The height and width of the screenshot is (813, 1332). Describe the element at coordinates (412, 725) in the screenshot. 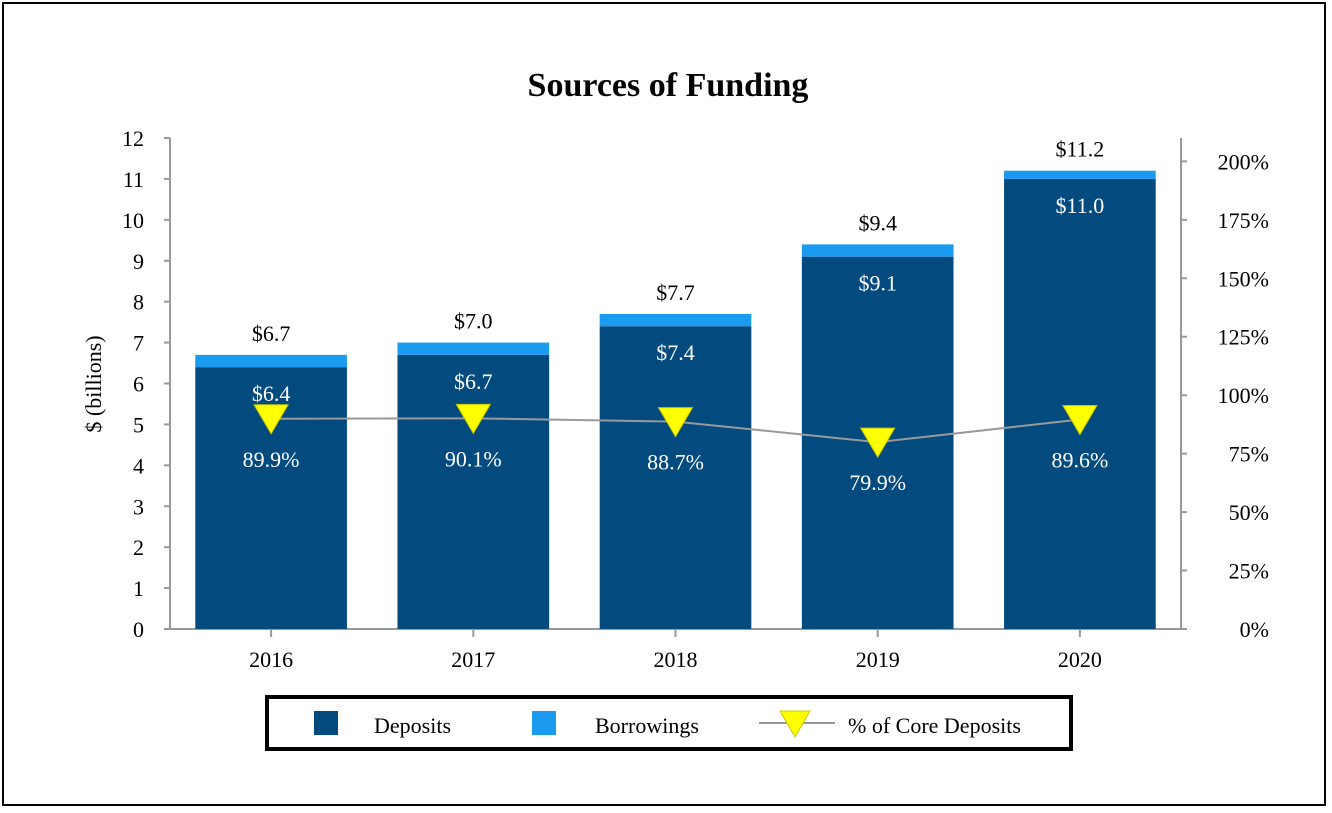

I see `legend-label-deposits: Deposits` at that location.